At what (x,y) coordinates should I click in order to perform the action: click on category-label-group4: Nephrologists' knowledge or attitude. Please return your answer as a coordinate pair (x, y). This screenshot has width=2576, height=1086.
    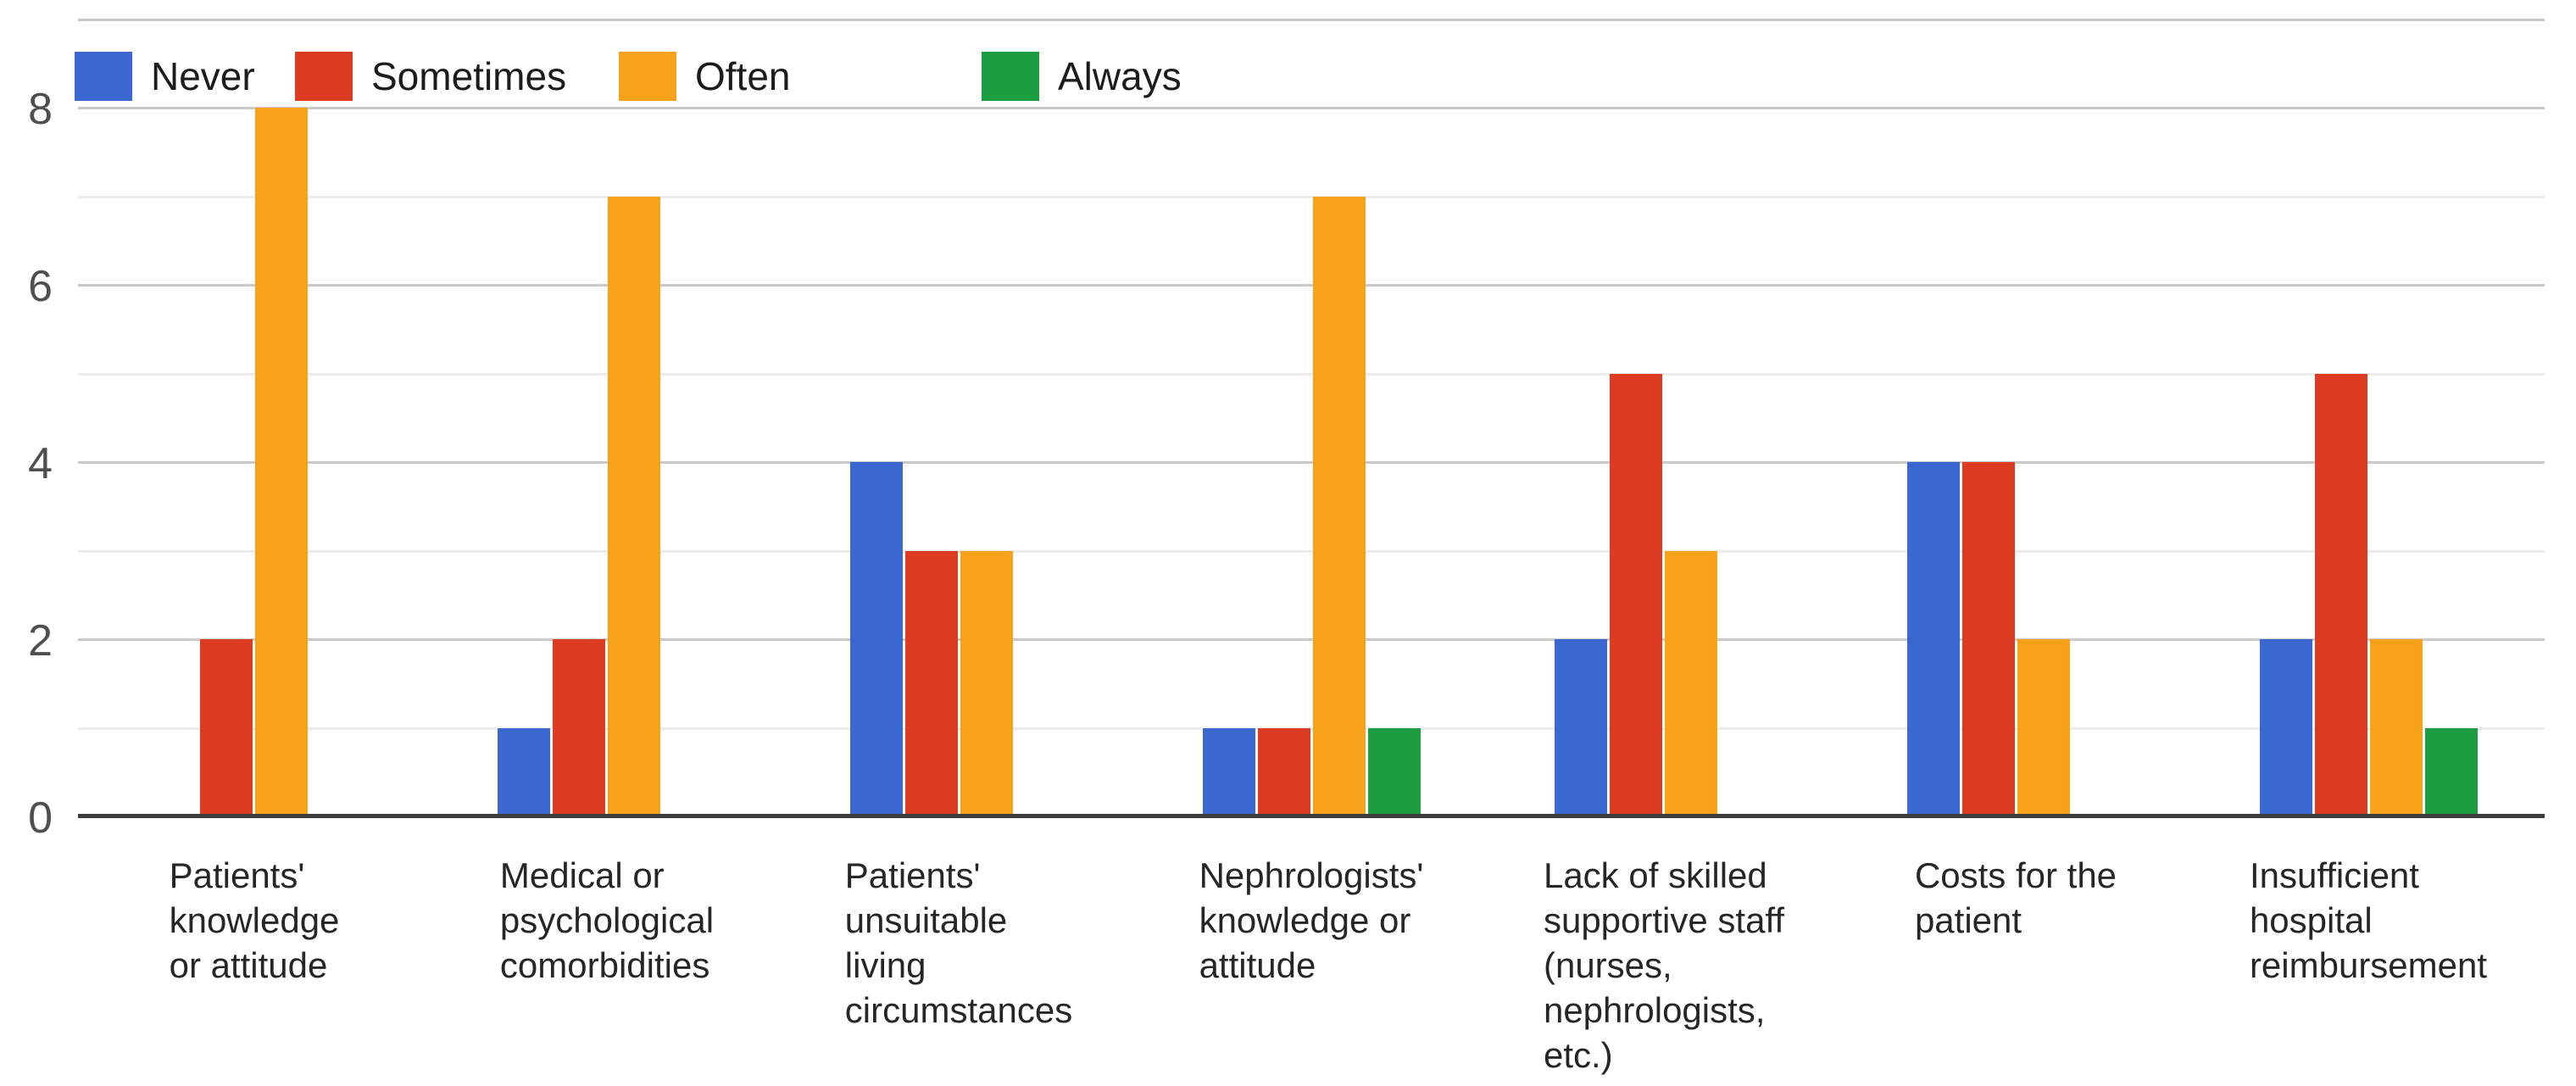
    Looking at the image, I should click on (1311, 920).